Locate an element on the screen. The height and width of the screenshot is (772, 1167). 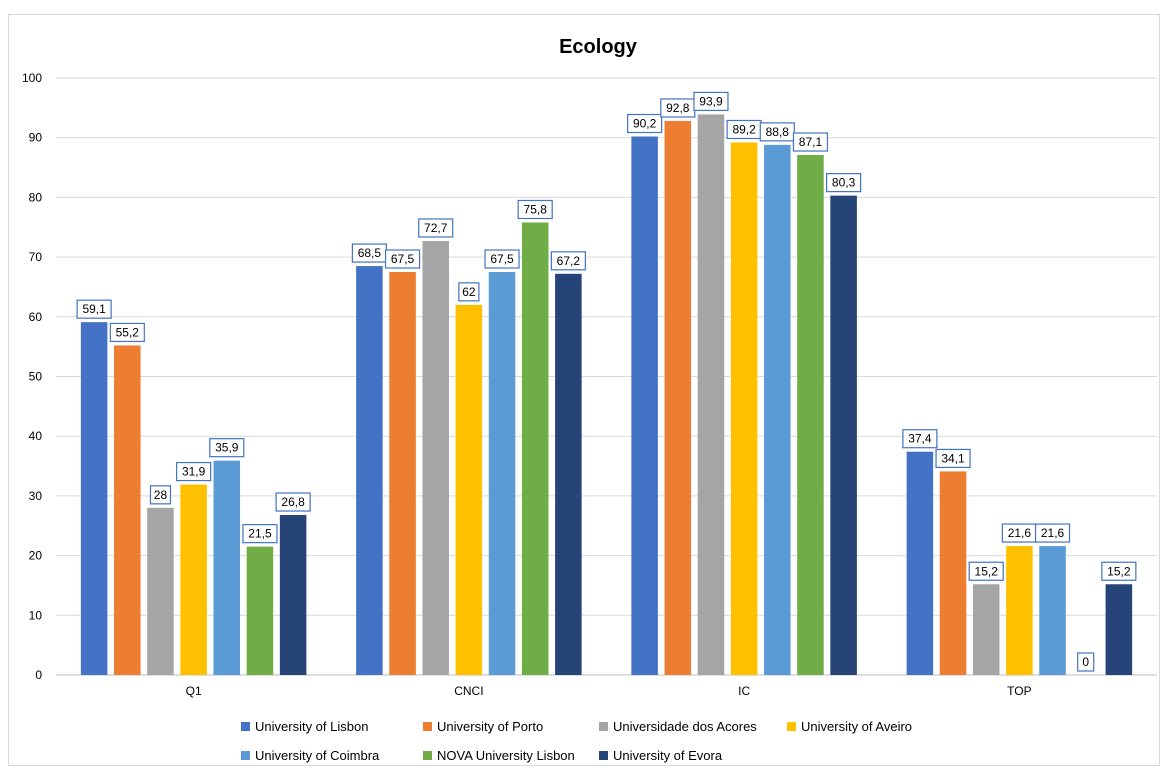
data-label: 90,2 is located at coordinates (645, 124).